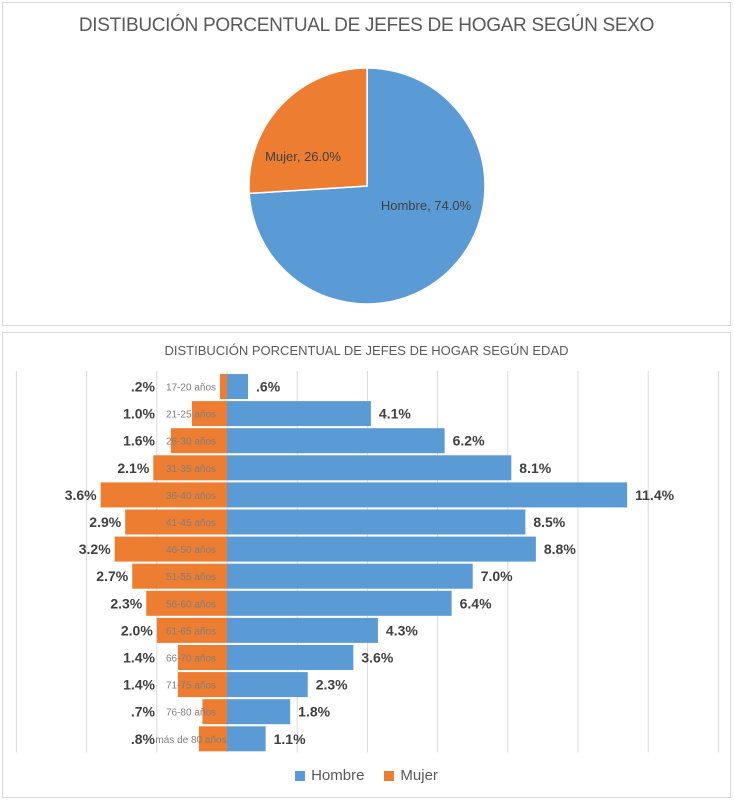 This screenshot has height=800, width=735. Describe the element at coordinates (191, 550) in the screenshot. I see `category-label: 46-50 años` at that location.